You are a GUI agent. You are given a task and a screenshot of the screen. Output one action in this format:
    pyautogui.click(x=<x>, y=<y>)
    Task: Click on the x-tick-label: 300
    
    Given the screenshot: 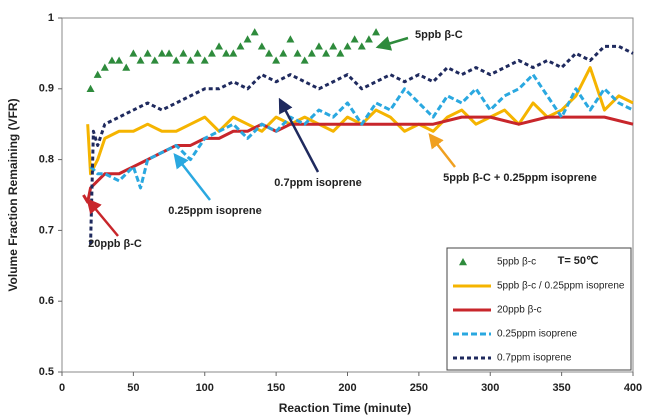 What is the action you would take?
    pyautogui.click(x=490, y=388)
    